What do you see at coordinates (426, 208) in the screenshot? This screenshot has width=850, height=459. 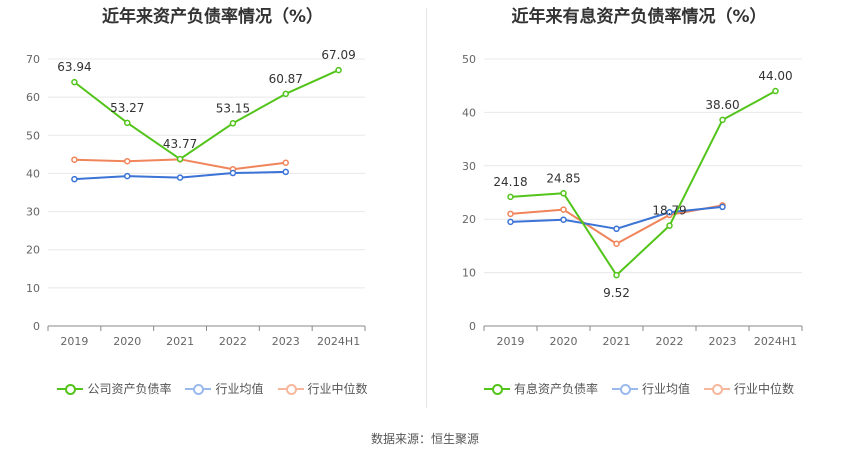 I see `panel-divider` at bounding box center [426, 208].